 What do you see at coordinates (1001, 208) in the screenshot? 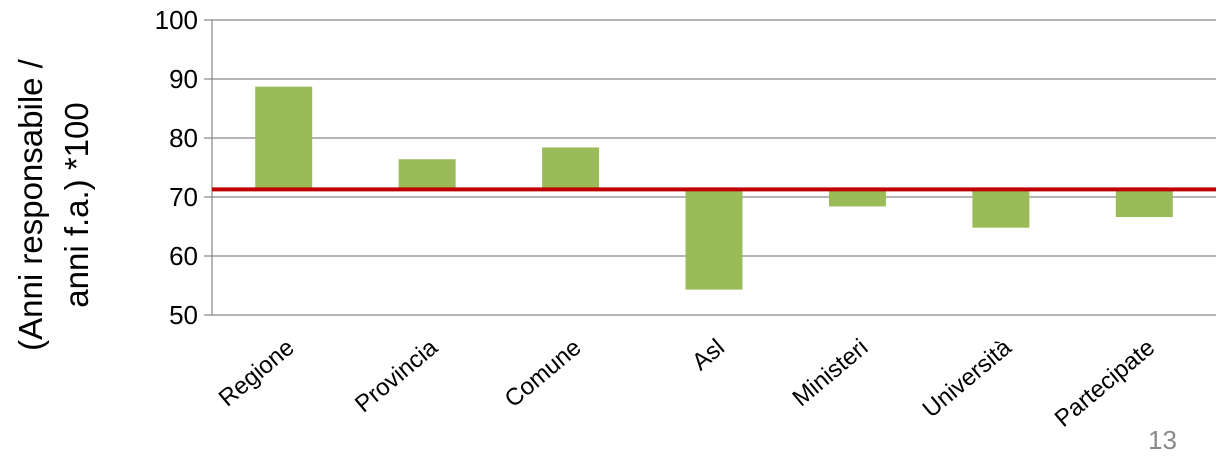
I see `bar-università` at bounding box center [1001, 208].